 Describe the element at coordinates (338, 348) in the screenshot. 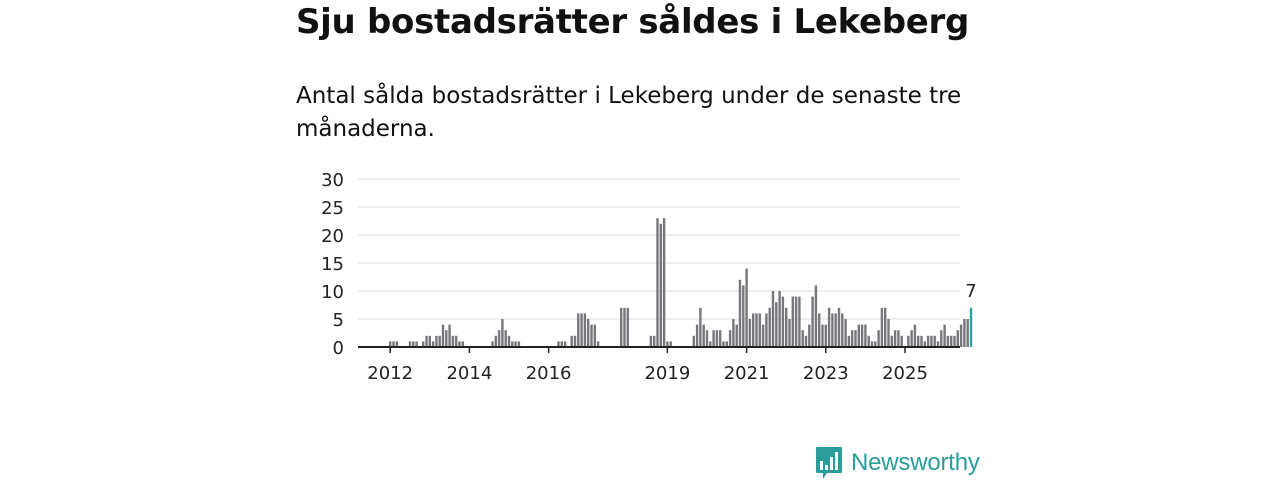

I see `y-tick-label: 0` at that location.